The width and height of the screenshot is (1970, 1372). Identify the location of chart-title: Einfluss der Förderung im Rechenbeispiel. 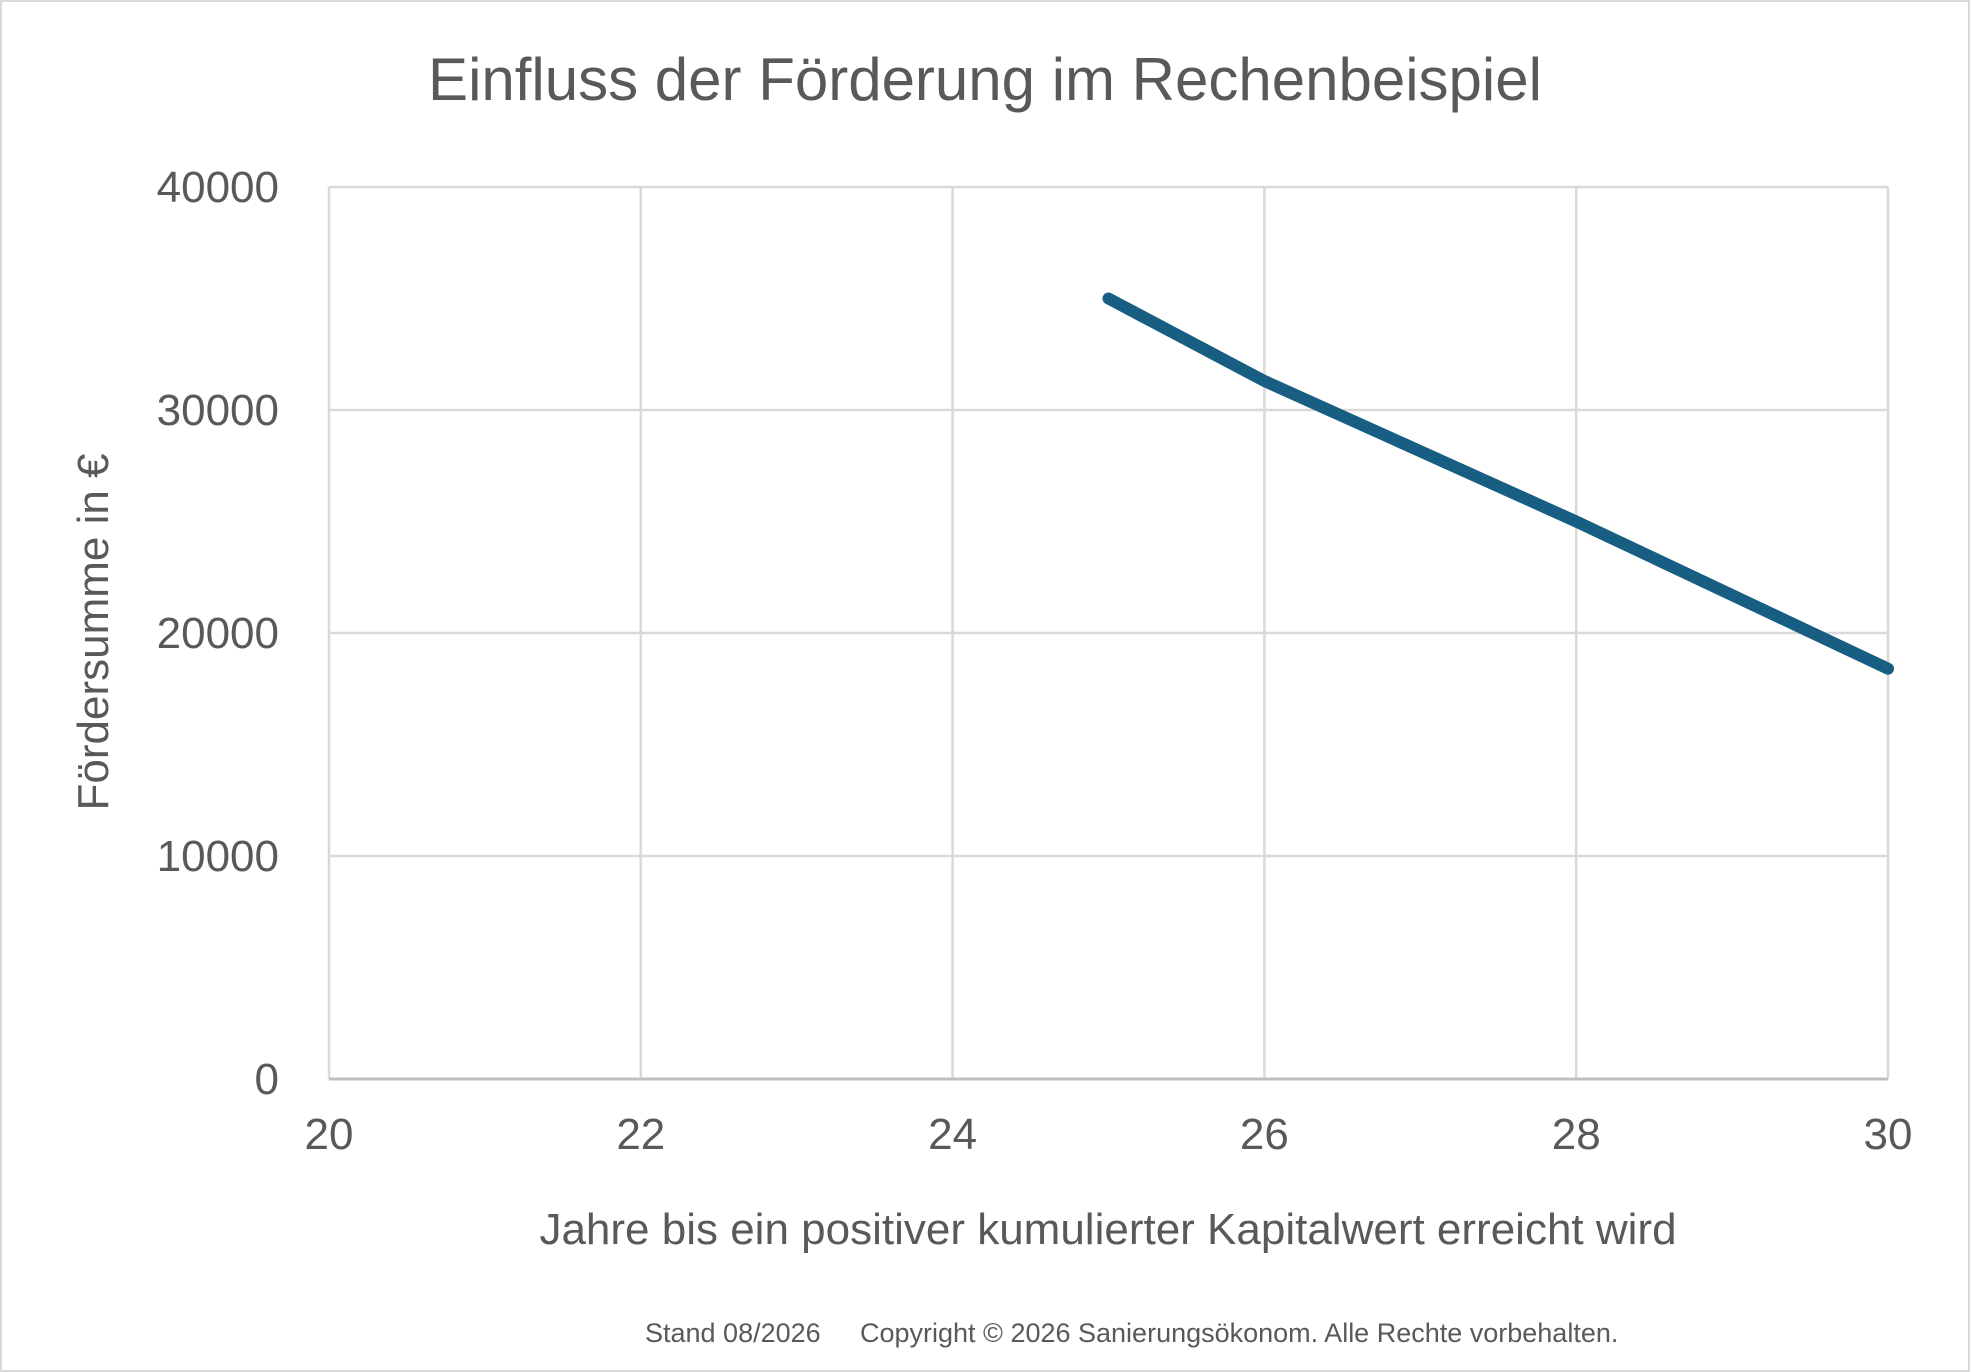
(985, 79).